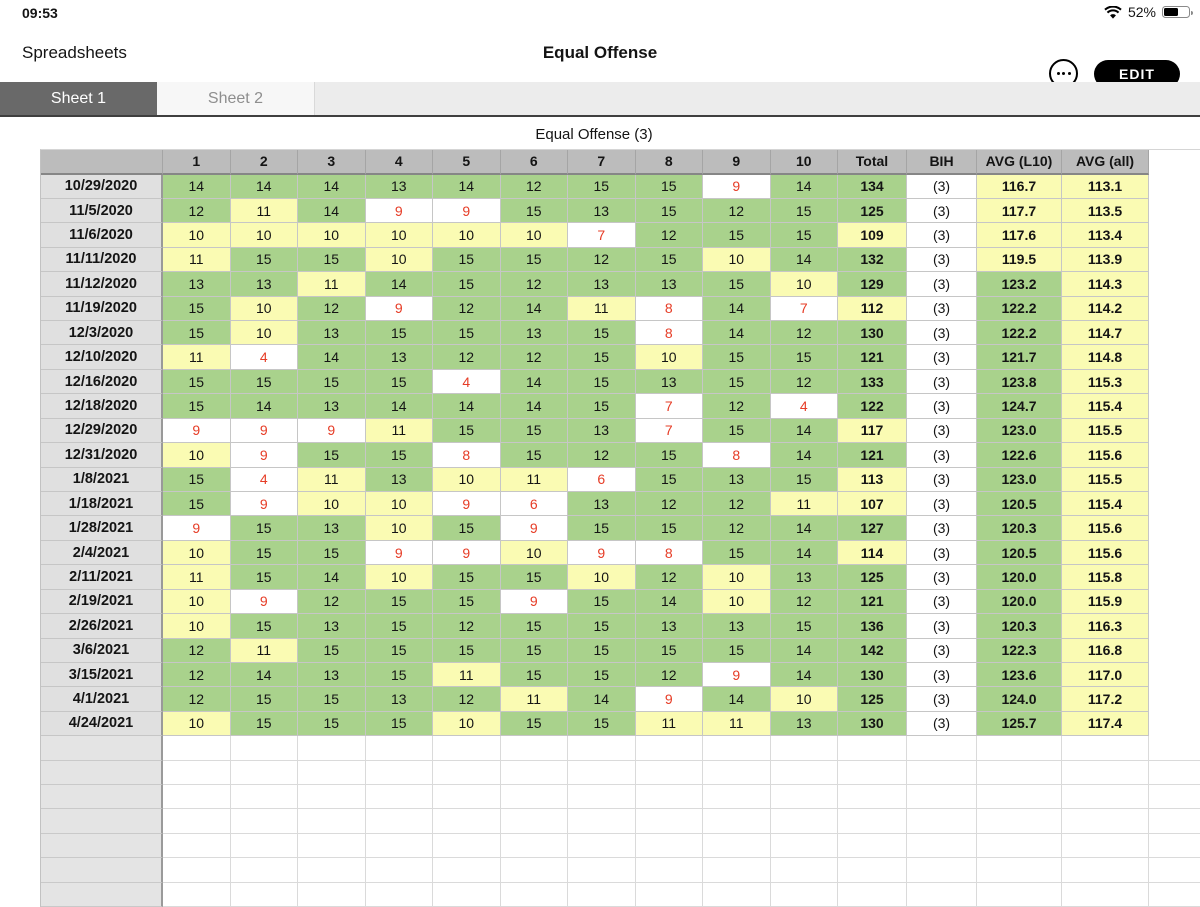 This screenshot has height=907, width=1200. Describe the element at coordinates (1019, 284) in the screenshot. I see `avg-l10-cell: 123.2` at that location.